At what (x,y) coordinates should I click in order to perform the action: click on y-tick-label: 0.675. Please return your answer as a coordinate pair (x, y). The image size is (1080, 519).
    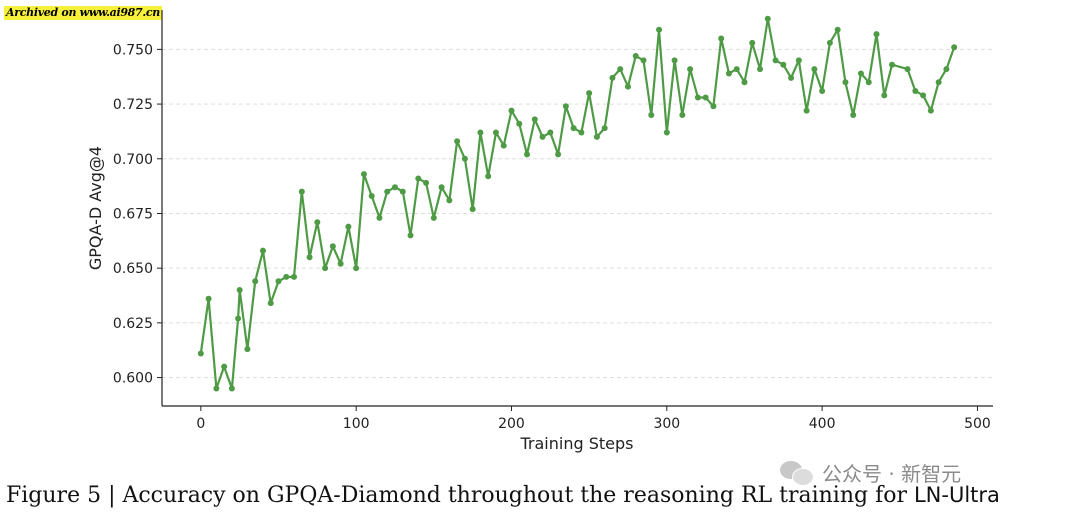
    Looking at the image, I should click on (133, 214).